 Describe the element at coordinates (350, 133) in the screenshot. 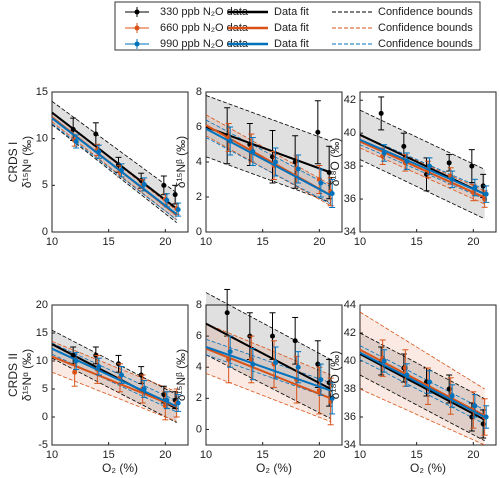

I see `y-tick-label: 40` at that location.